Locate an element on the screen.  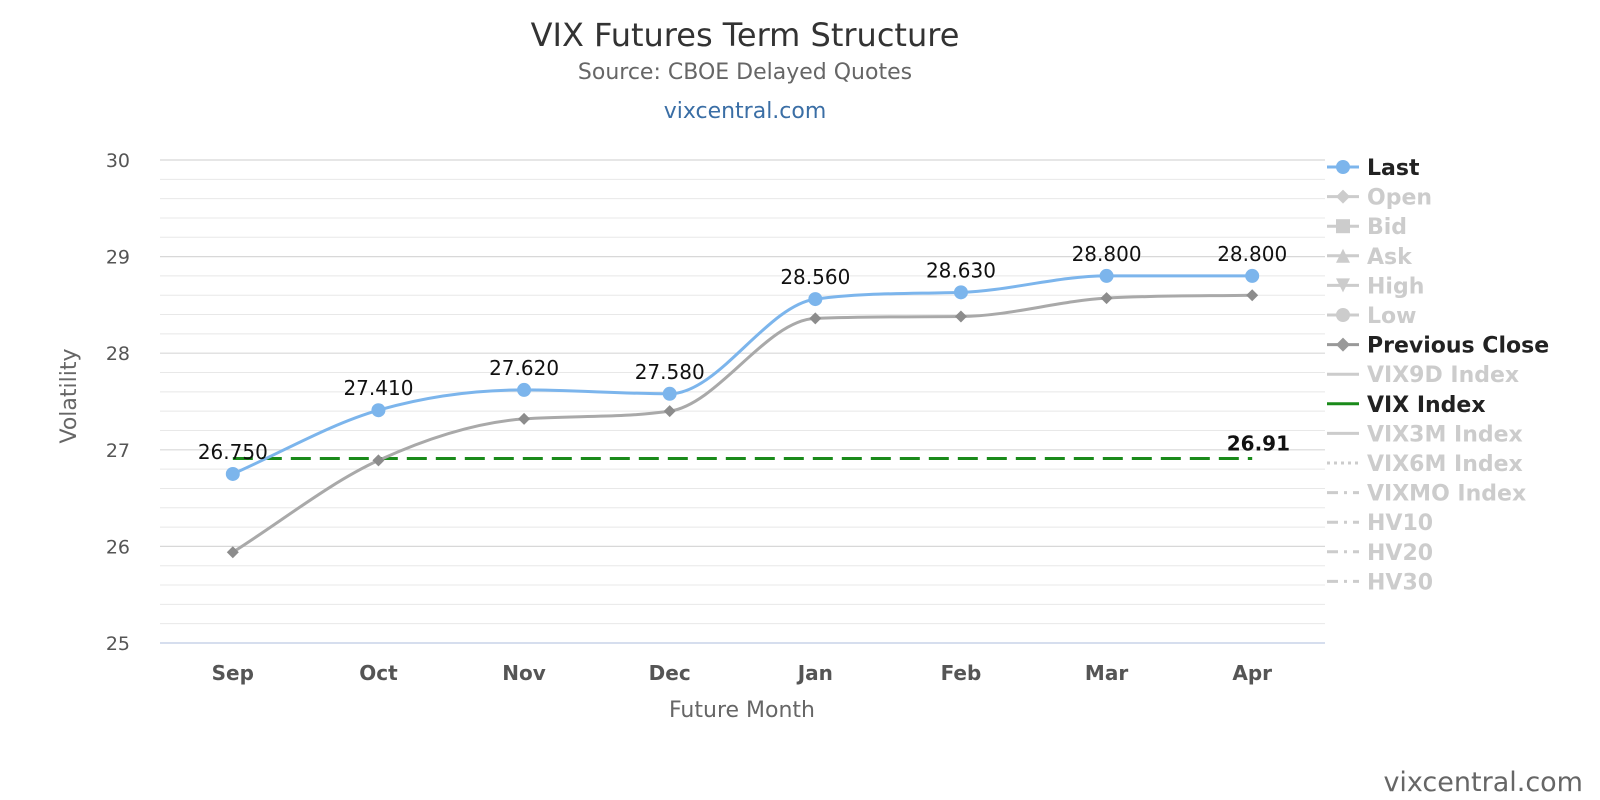
legend-label: Last is located at coordinates (1393, 168).